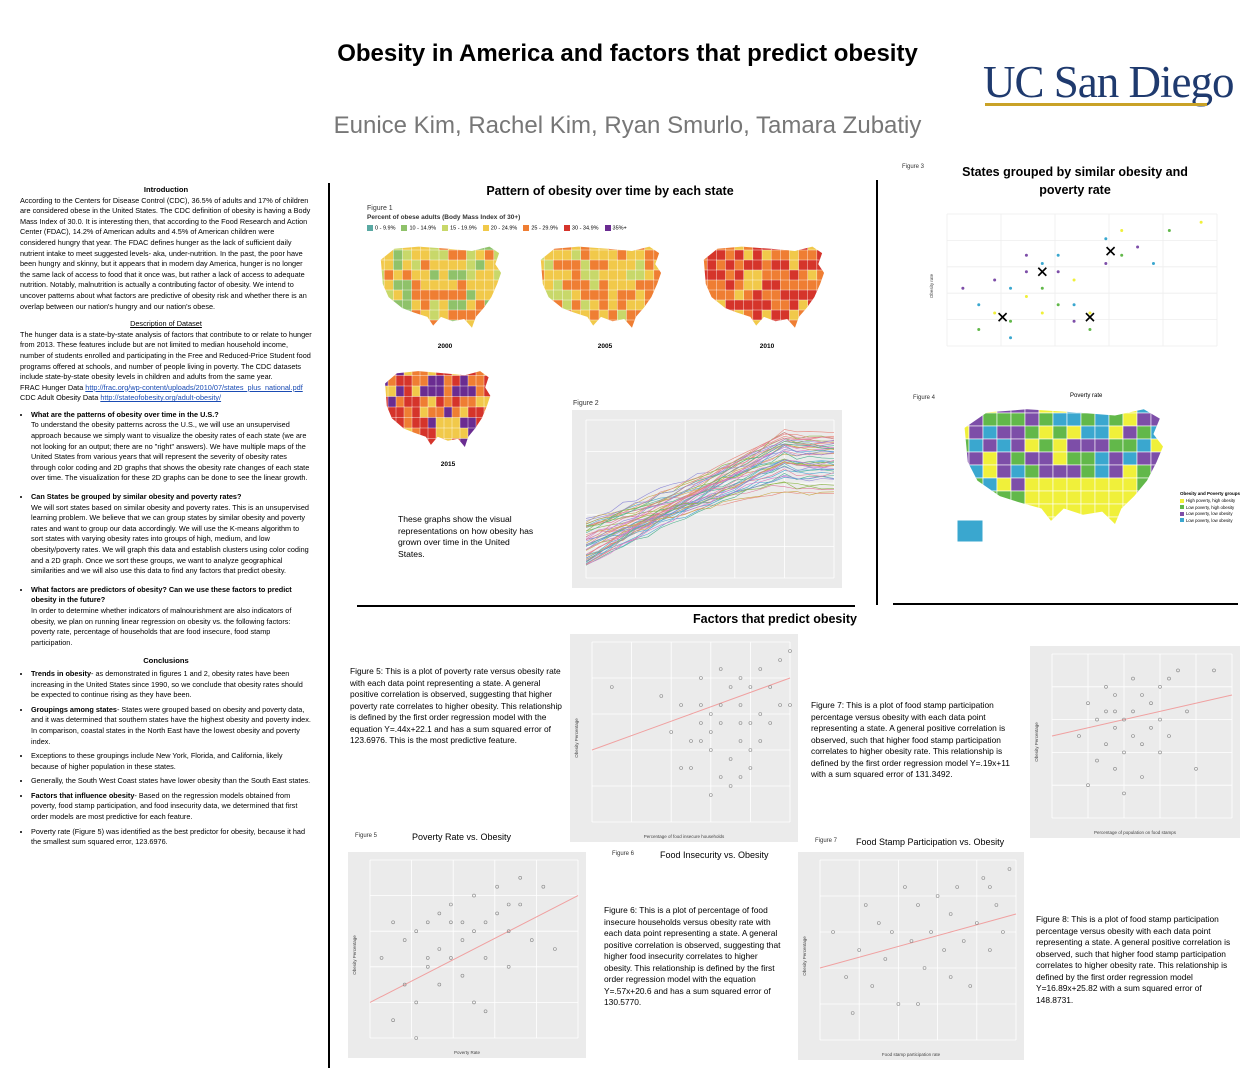 The width and height of the screenshot is (1244, 1081). What do you see at coordinates (601, 287) in the screenshot?
I see `map-2005` at bounding box center [601, 287].